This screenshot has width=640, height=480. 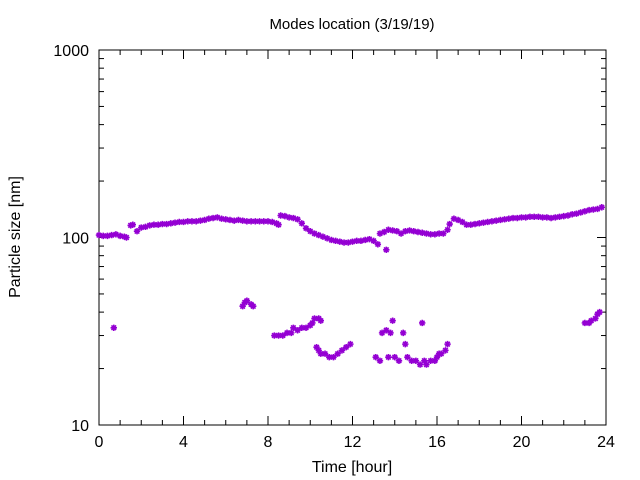 I want to click on x-tick-label: 16, so click(x=437, y=442).